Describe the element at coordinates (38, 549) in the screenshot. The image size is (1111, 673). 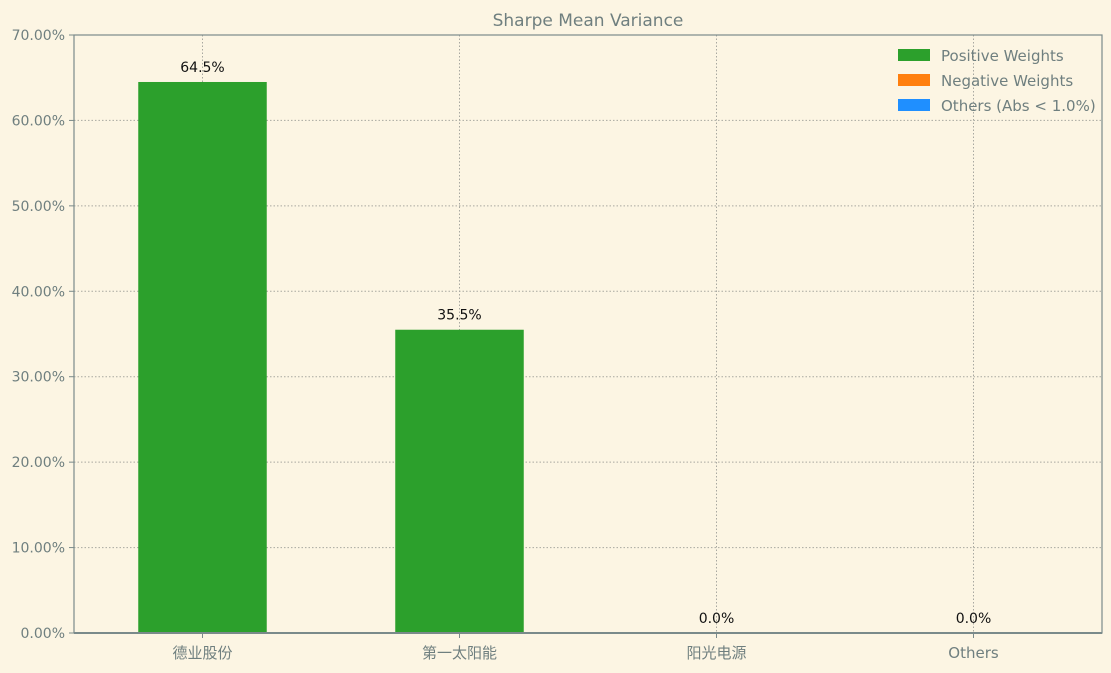
I see `y-tick-label: 10.00%` at that location.